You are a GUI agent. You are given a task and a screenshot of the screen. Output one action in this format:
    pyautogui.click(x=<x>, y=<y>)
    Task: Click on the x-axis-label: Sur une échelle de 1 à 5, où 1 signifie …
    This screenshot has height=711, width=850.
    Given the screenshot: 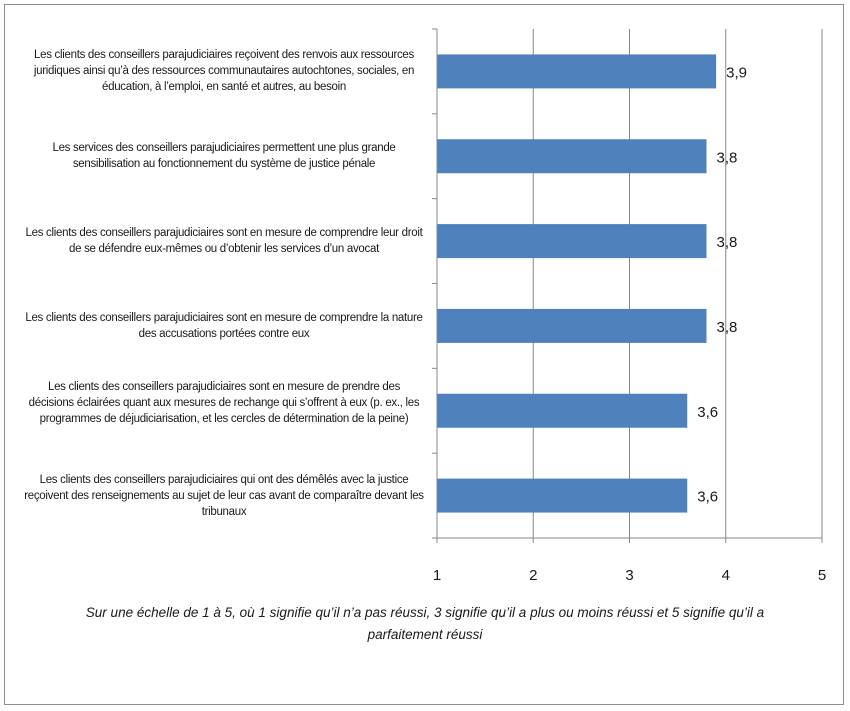 What is the action you would take?
    pyautogui.click(x=425, y=623)
    